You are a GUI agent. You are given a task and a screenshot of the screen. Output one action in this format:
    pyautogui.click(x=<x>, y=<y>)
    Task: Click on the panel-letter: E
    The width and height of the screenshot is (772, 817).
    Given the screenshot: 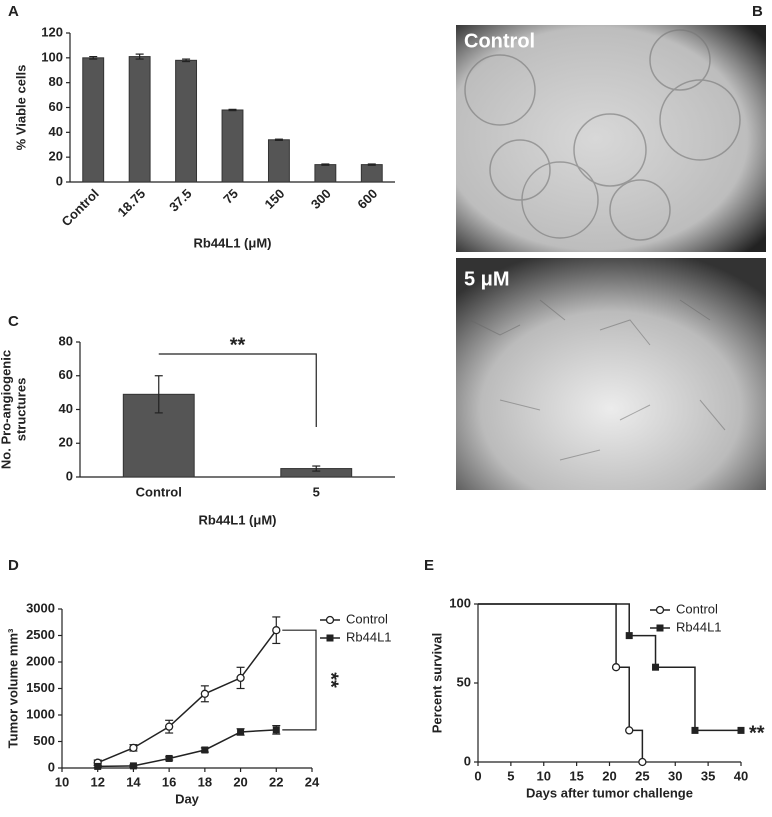 What is the action you would take?
    pyautogui.click(x=429, y=565)
    